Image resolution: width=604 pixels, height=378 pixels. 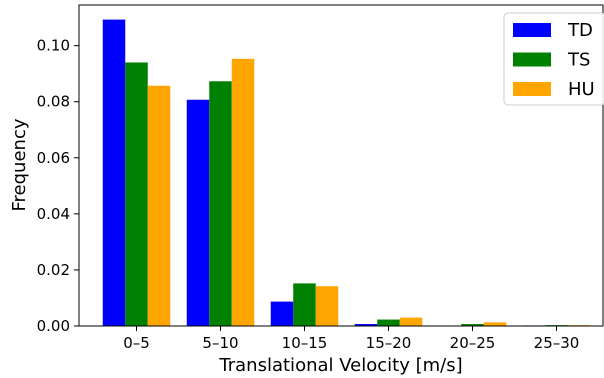 I want to click on x-tick-label: 25–30, so click(x=557, y=343).